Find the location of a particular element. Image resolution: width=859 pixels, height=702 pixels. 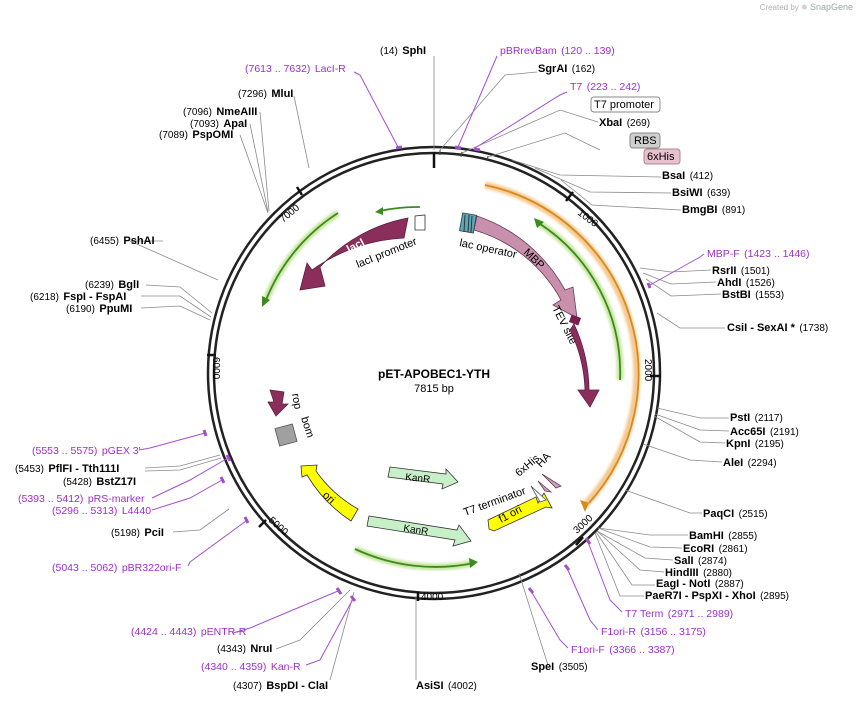

t7-promoter-label: T7 promoter is located at coordinates (624, 105).